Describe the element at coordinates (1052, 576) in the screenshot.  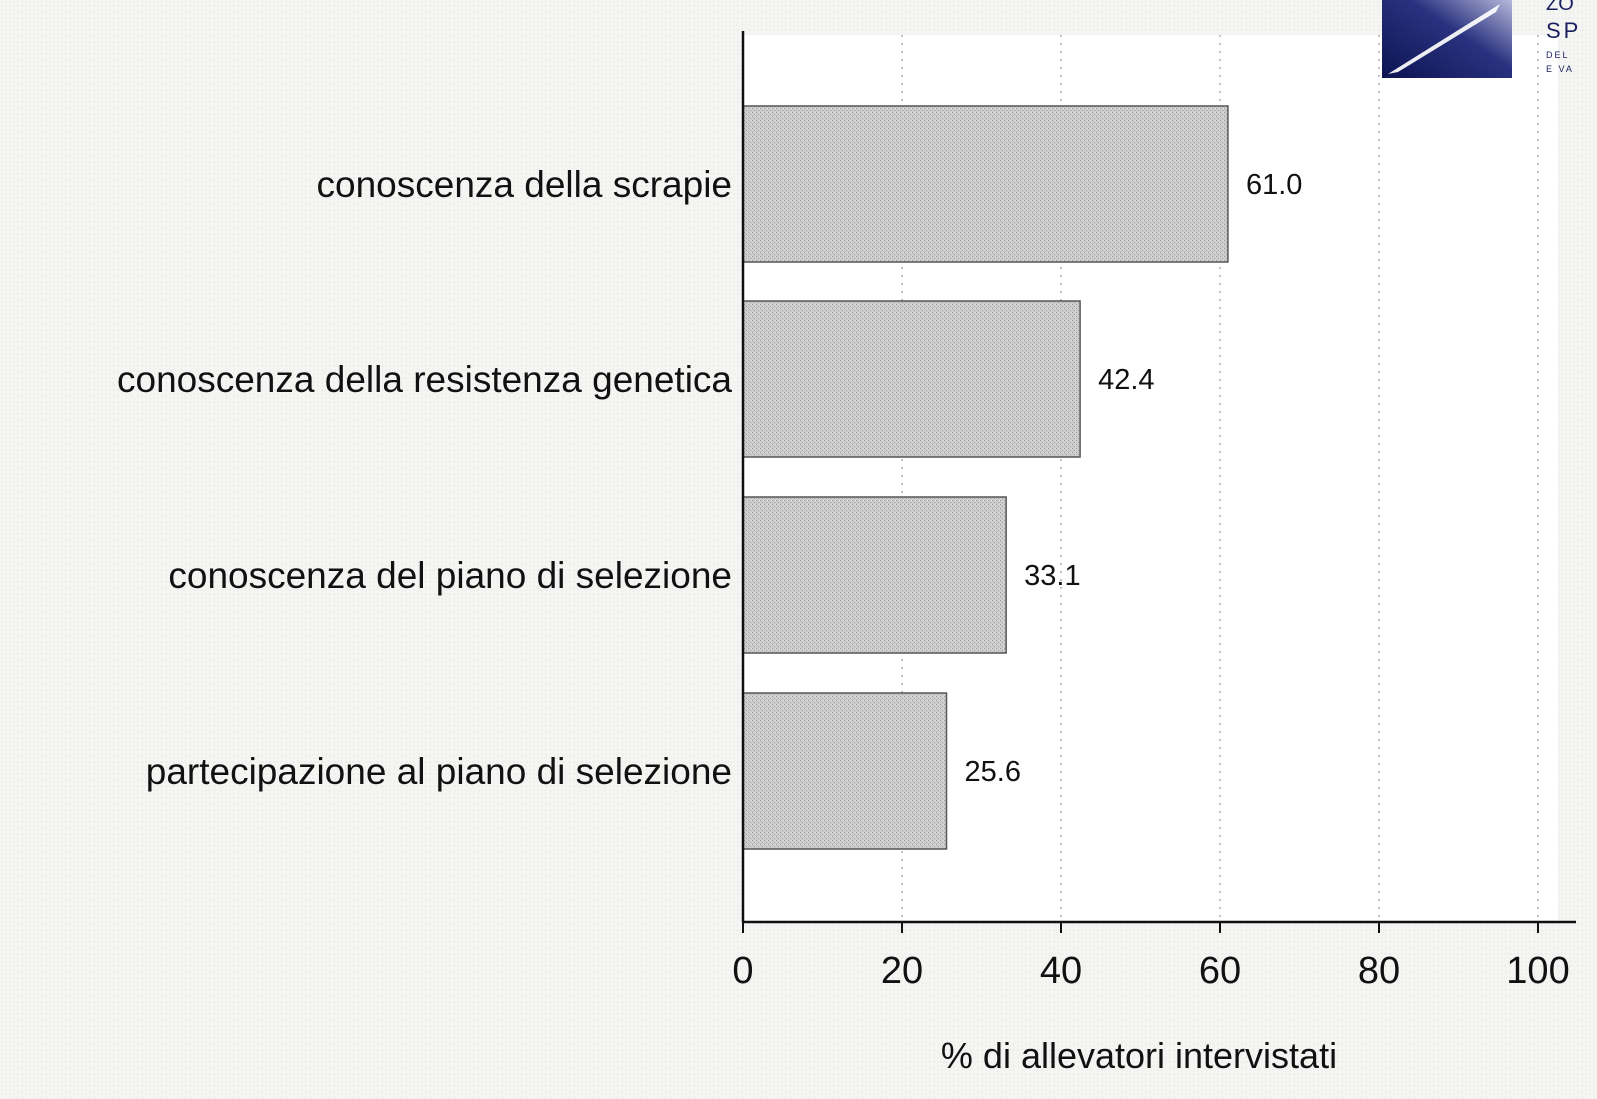
I see `value-label: 33.1` at that location.